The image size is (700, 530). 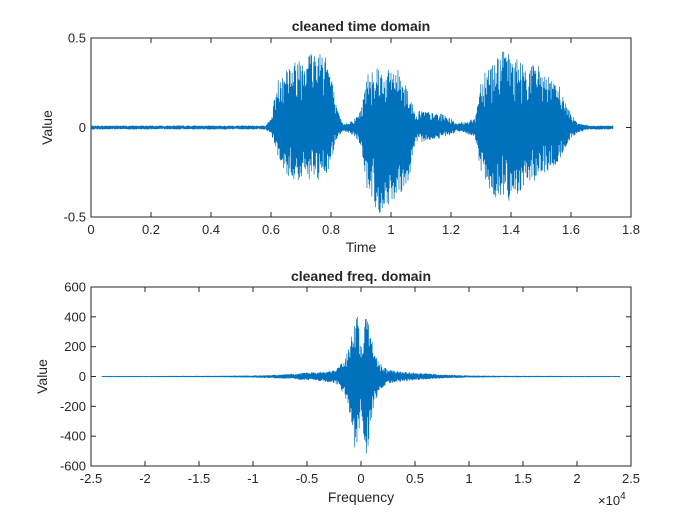 I want to click on x-tick-label: 0.6, so click(x=271, y=229).